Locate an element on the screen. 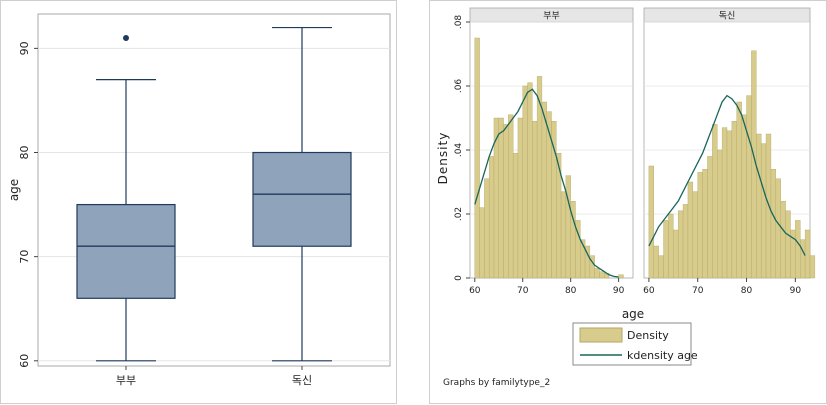 The image size is (827, 405). box-plot-y-axis-label: age is located at coordinates (14, 190).